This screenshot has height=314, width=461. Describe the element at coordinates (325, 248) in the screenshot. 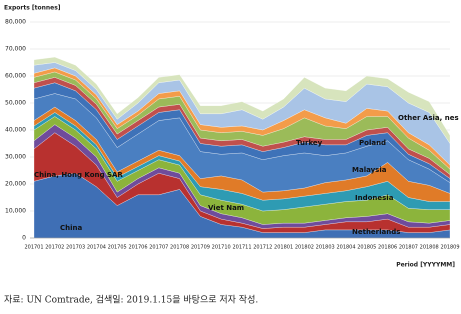

I see `x-tick-label: 201803` at that location.